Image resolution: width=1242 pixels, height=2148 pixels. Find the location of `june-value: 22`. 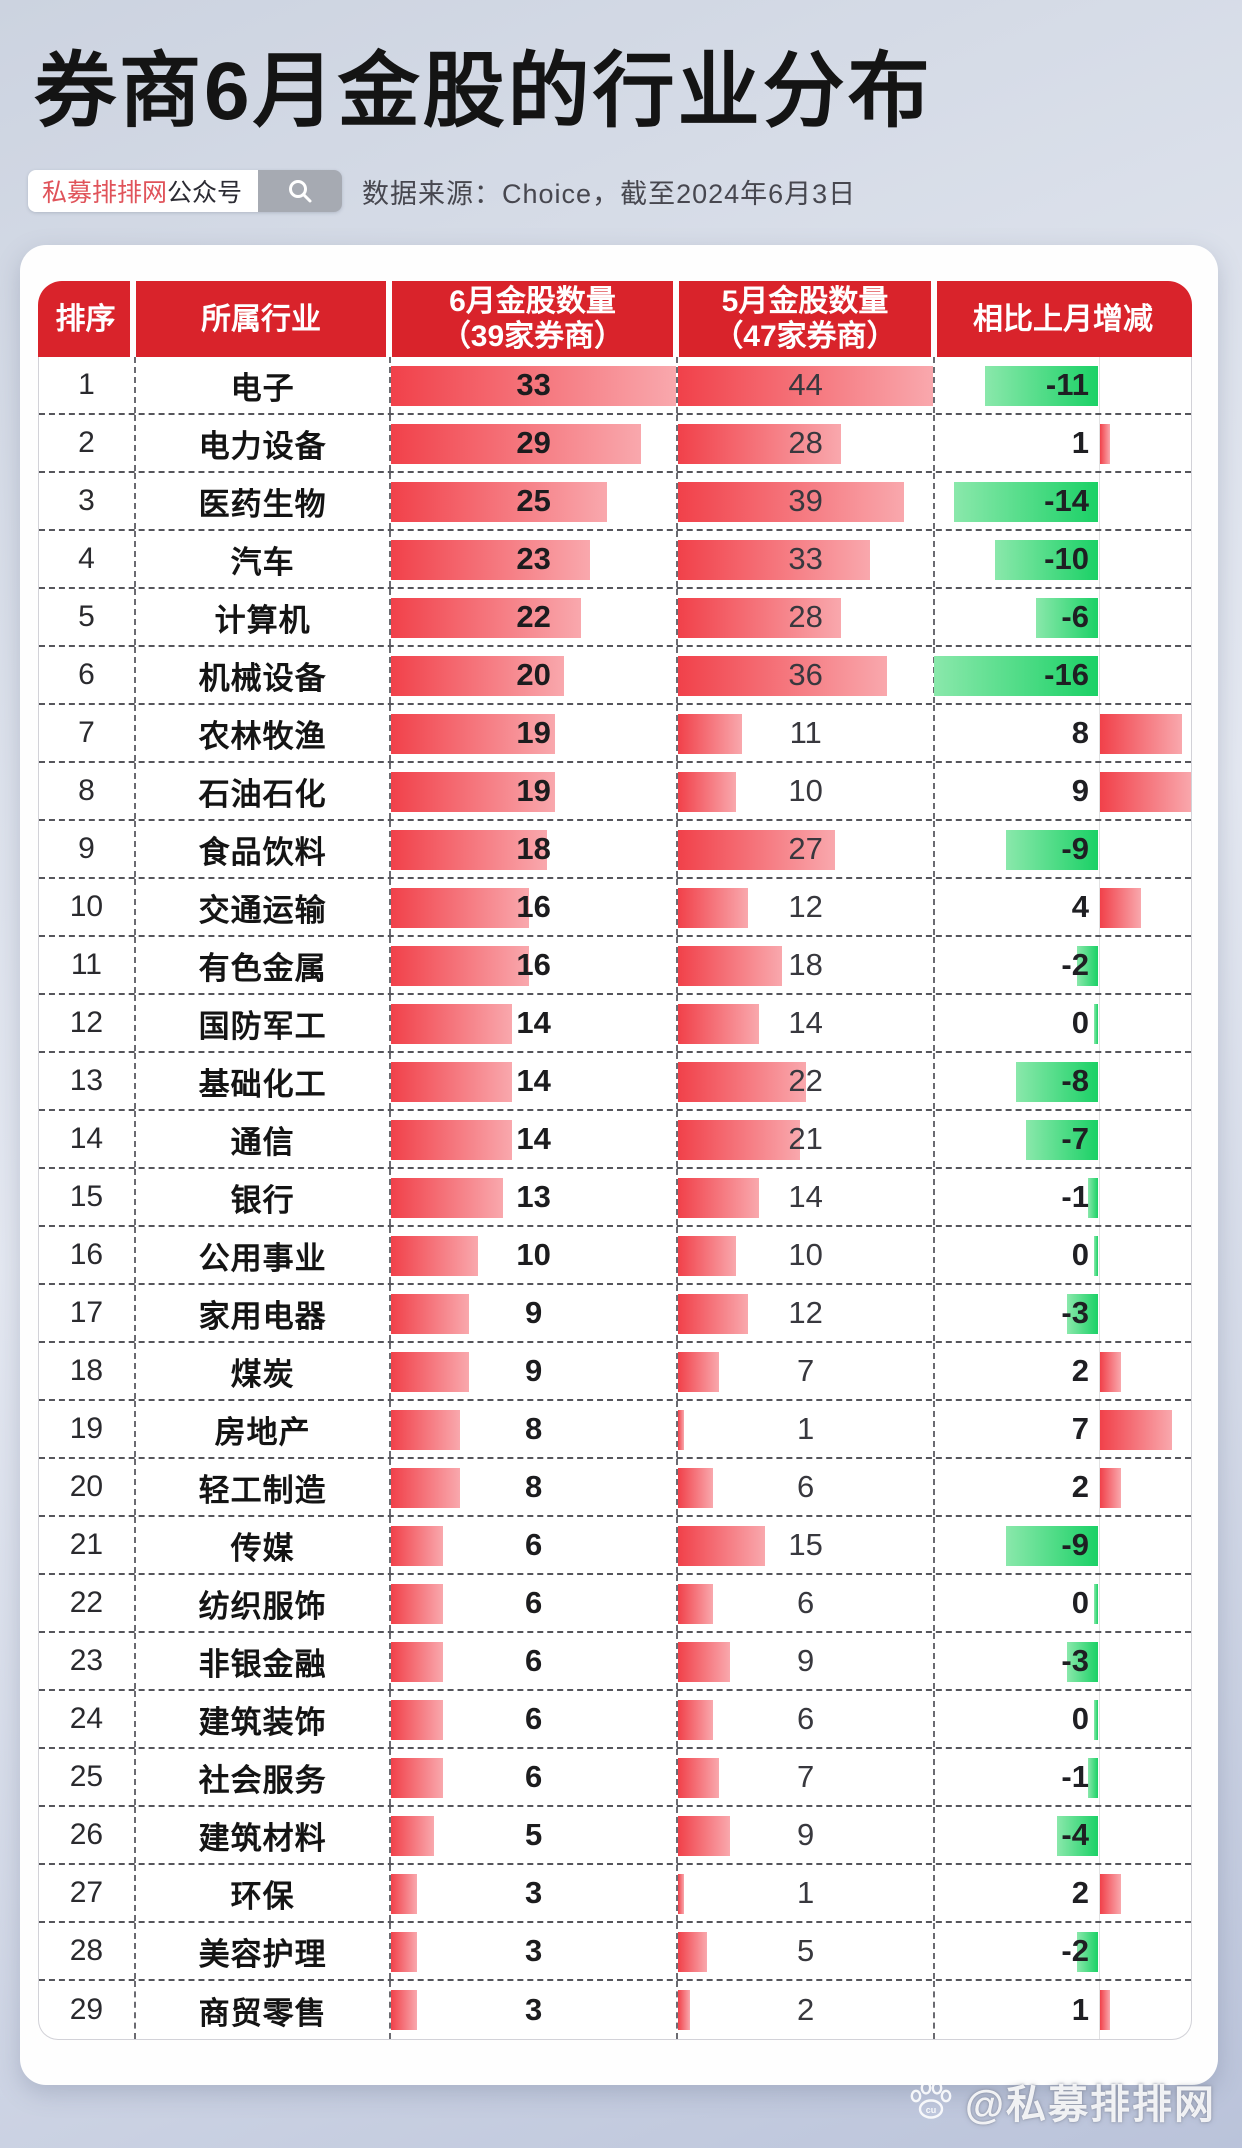

june-value: 22 is located at coordinates (533, 616).